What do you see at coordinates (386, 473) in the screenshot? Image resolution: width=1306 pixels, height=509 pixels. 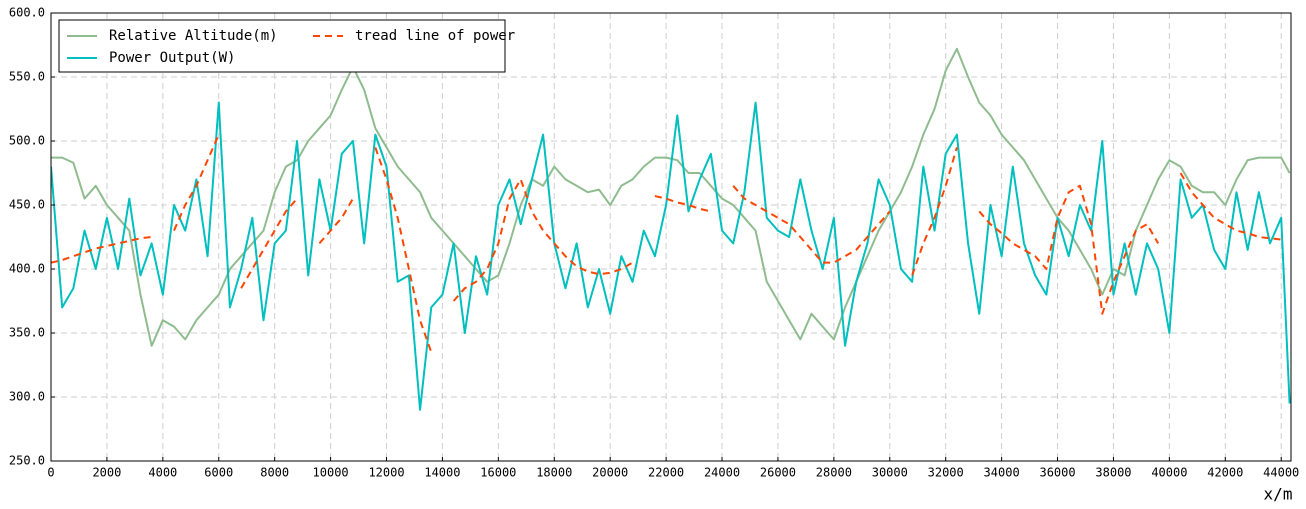 I see `x-tick-label: 12000` at bounding box center [386, 473].